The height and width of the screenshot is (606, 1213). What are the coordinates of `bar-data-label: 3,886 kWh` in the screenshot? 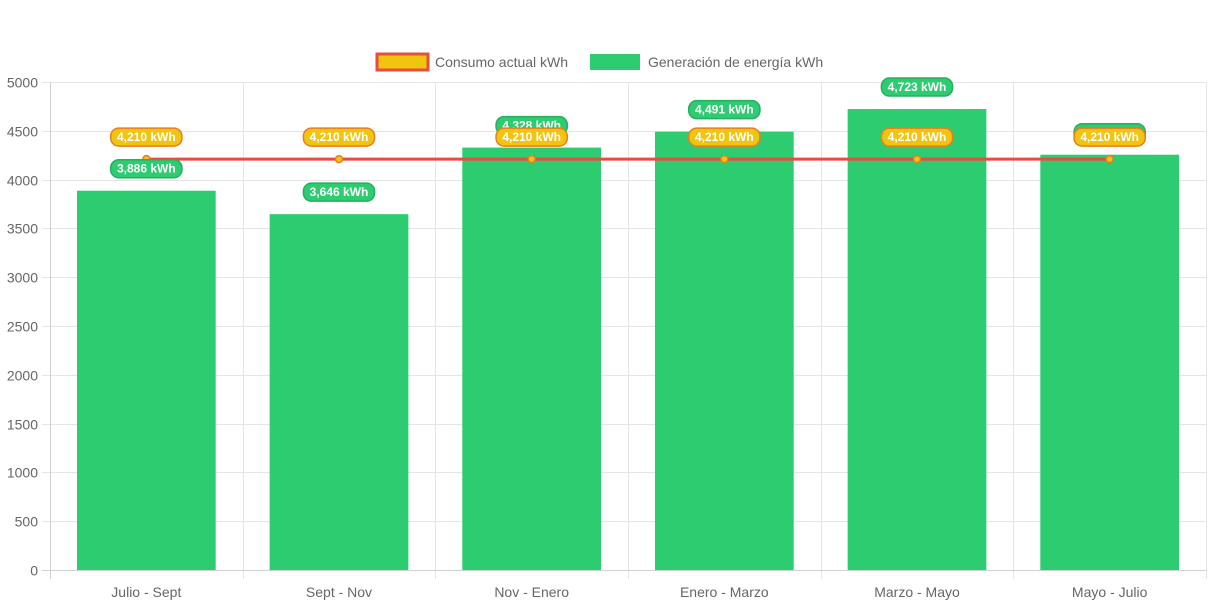 It's located at (146, 169).